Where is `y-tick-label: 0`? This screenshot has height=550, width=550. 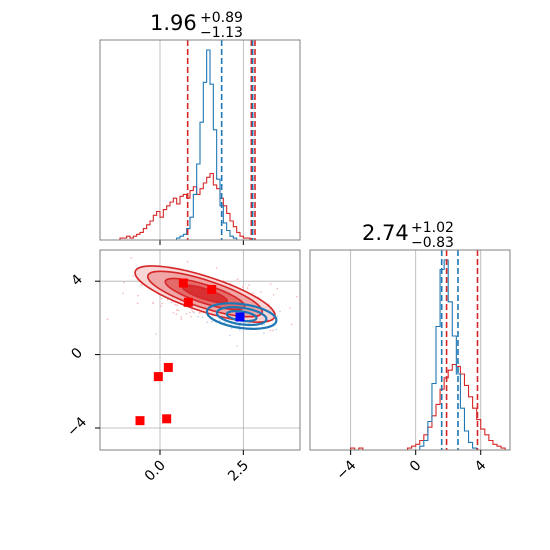
y-tick-label: 0 is located at coordinates (77, 354).